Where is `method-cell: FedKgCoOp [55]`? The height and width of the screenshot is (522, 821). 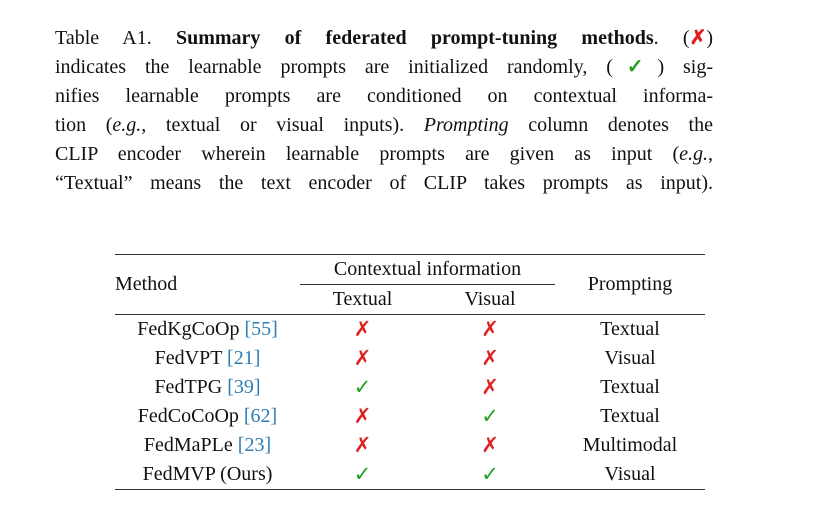
method-cell: FedKgCoOp [55] is located at coordinates (207, 330).